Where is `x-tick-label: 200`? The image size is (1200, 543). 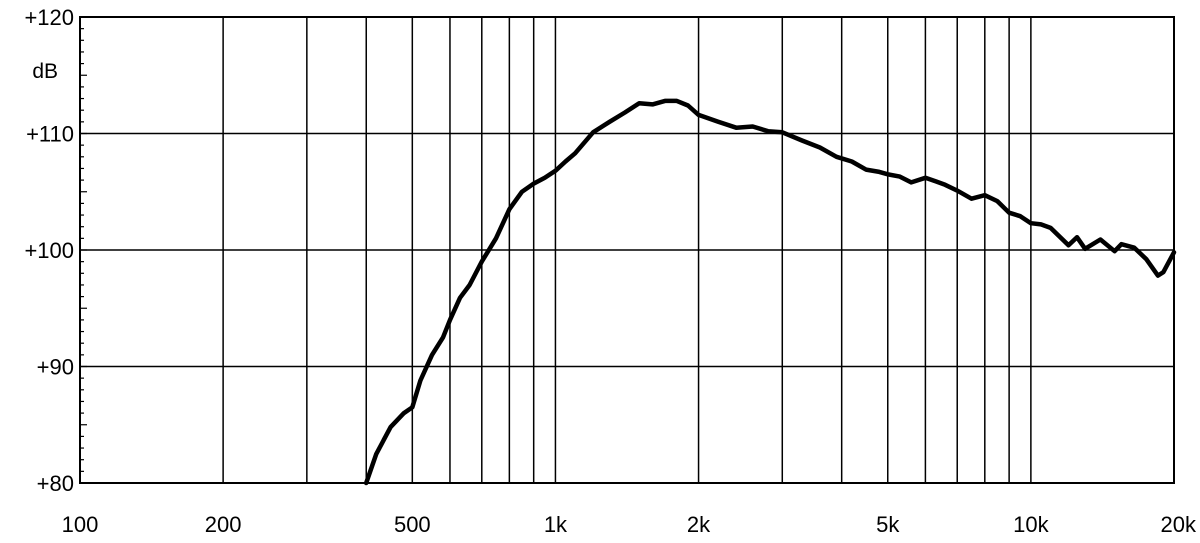
x-tick-label: 200 is located at coordinates (223, 524).